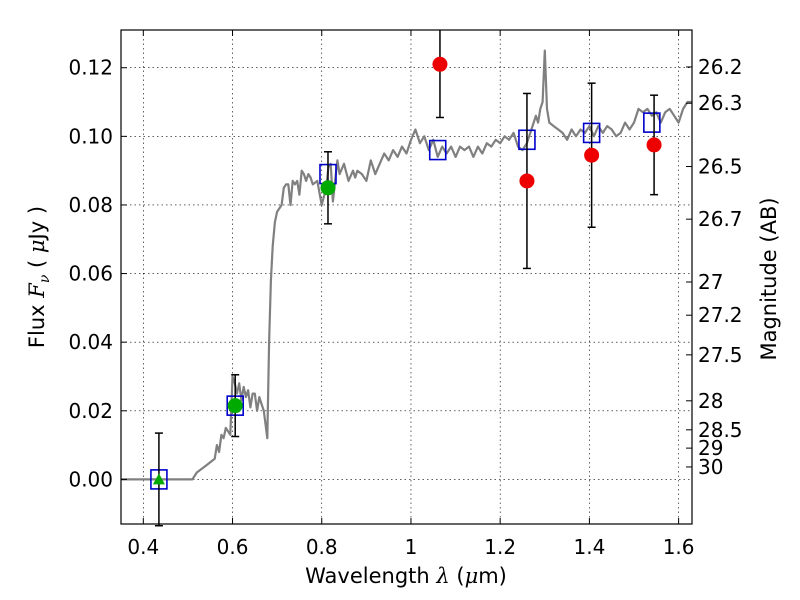 This screenshot has height=600, width=800. I want to click on x-tick-label: 1.6, so click(679, 547).